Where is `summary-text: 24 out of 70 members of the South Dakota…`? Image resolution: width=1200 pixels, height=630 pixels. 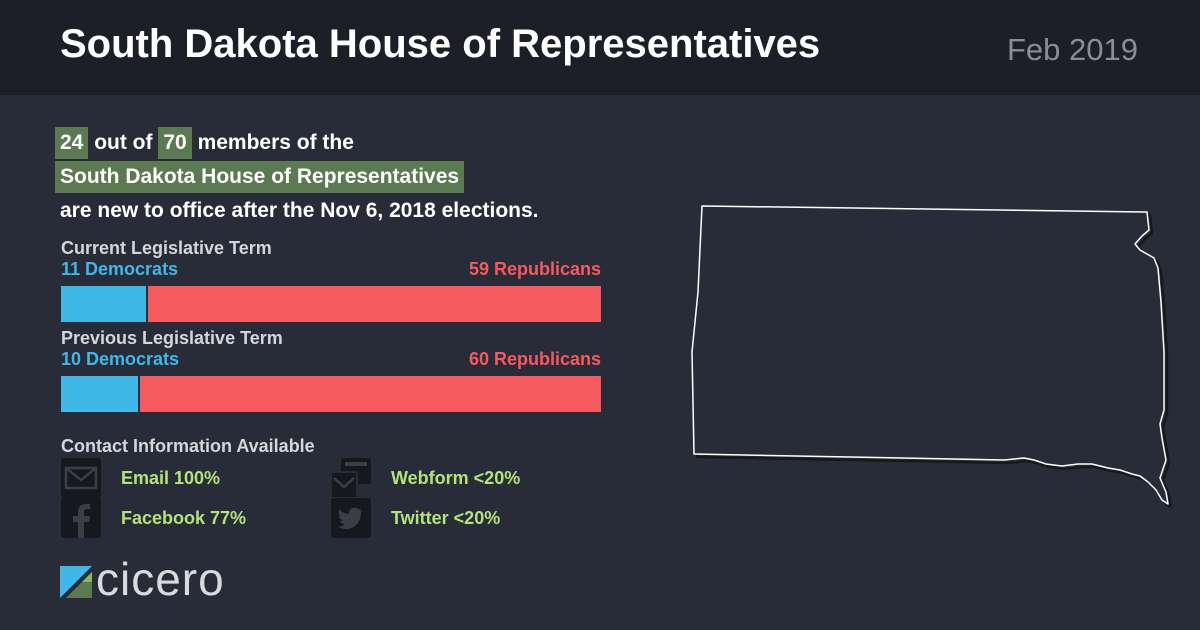 summary-text: 24 out of 70 members of the South Dakota… is located at coordinates (365, 177).